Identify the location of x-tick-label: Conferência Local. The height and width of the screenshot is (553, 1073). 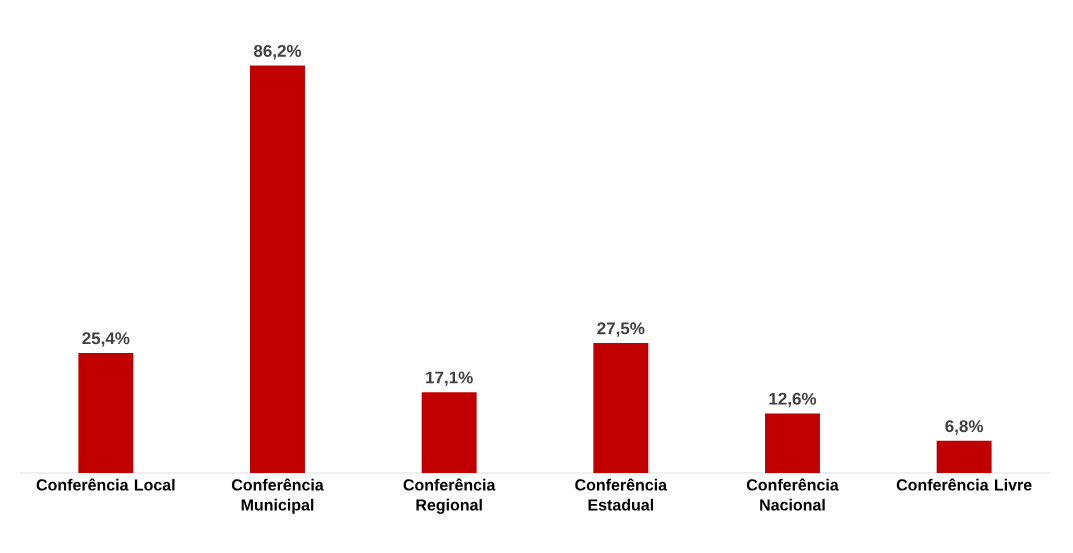
(105, 484).